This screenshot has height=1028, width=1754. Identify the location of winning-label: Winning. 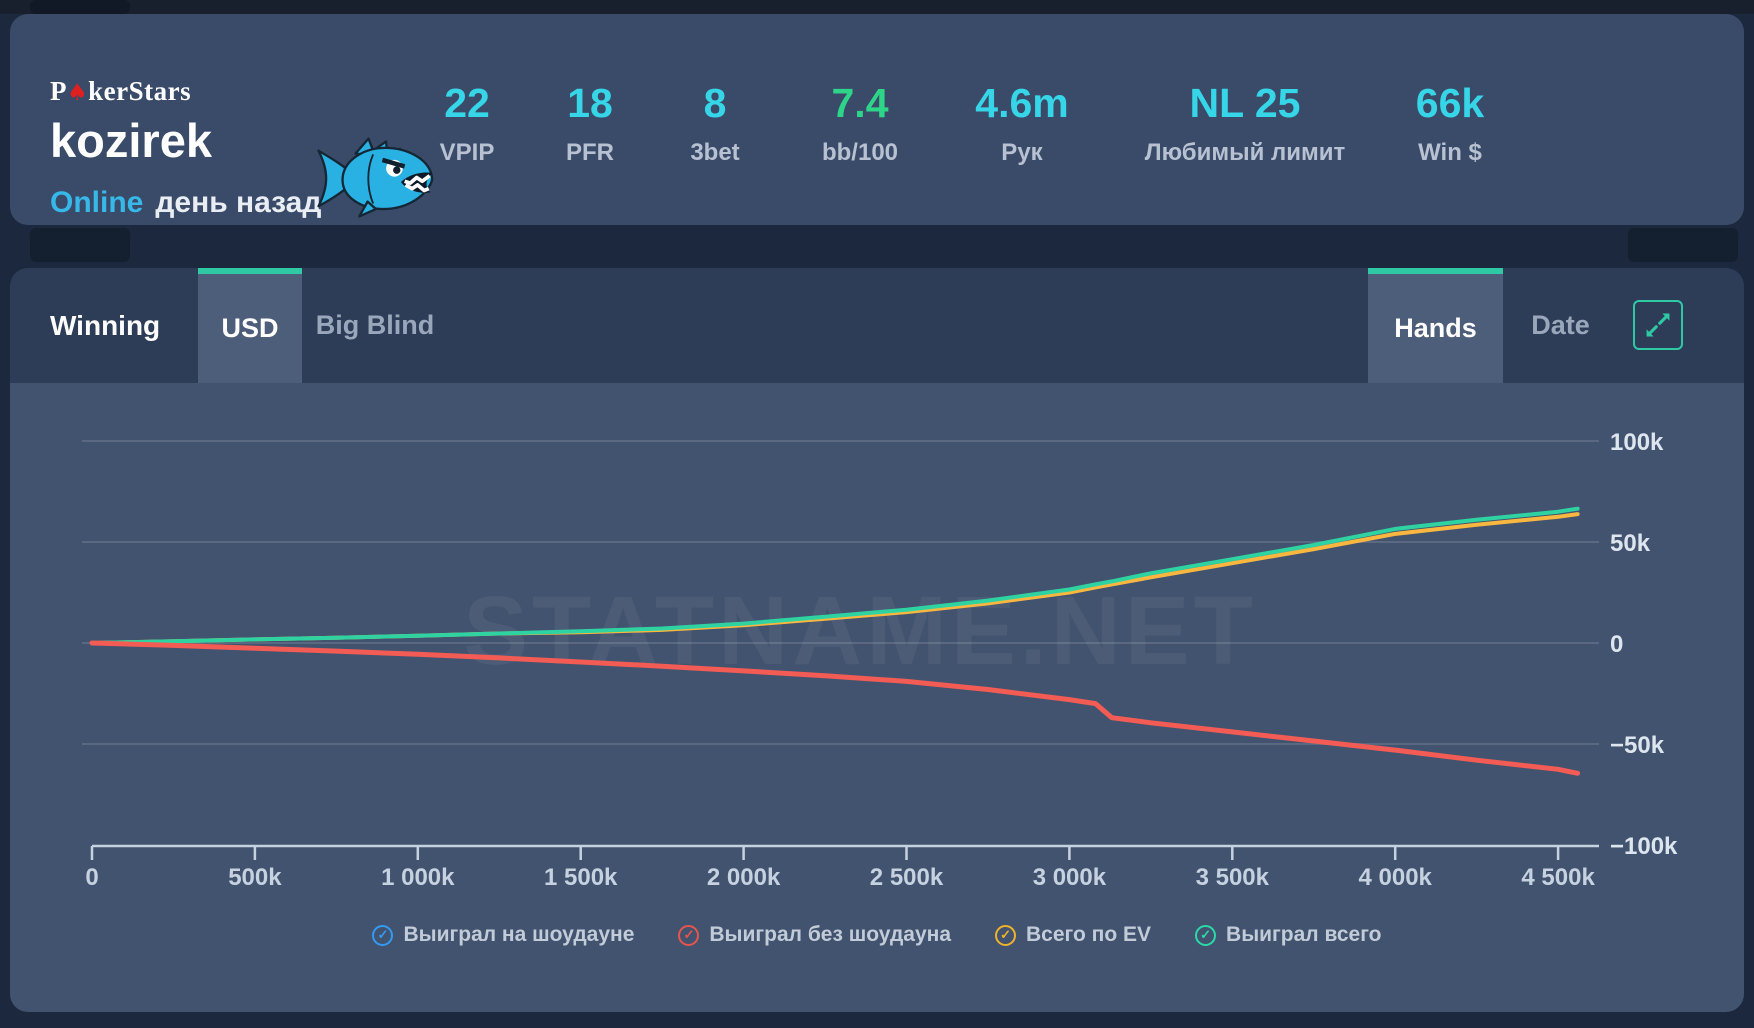
(105, 325).